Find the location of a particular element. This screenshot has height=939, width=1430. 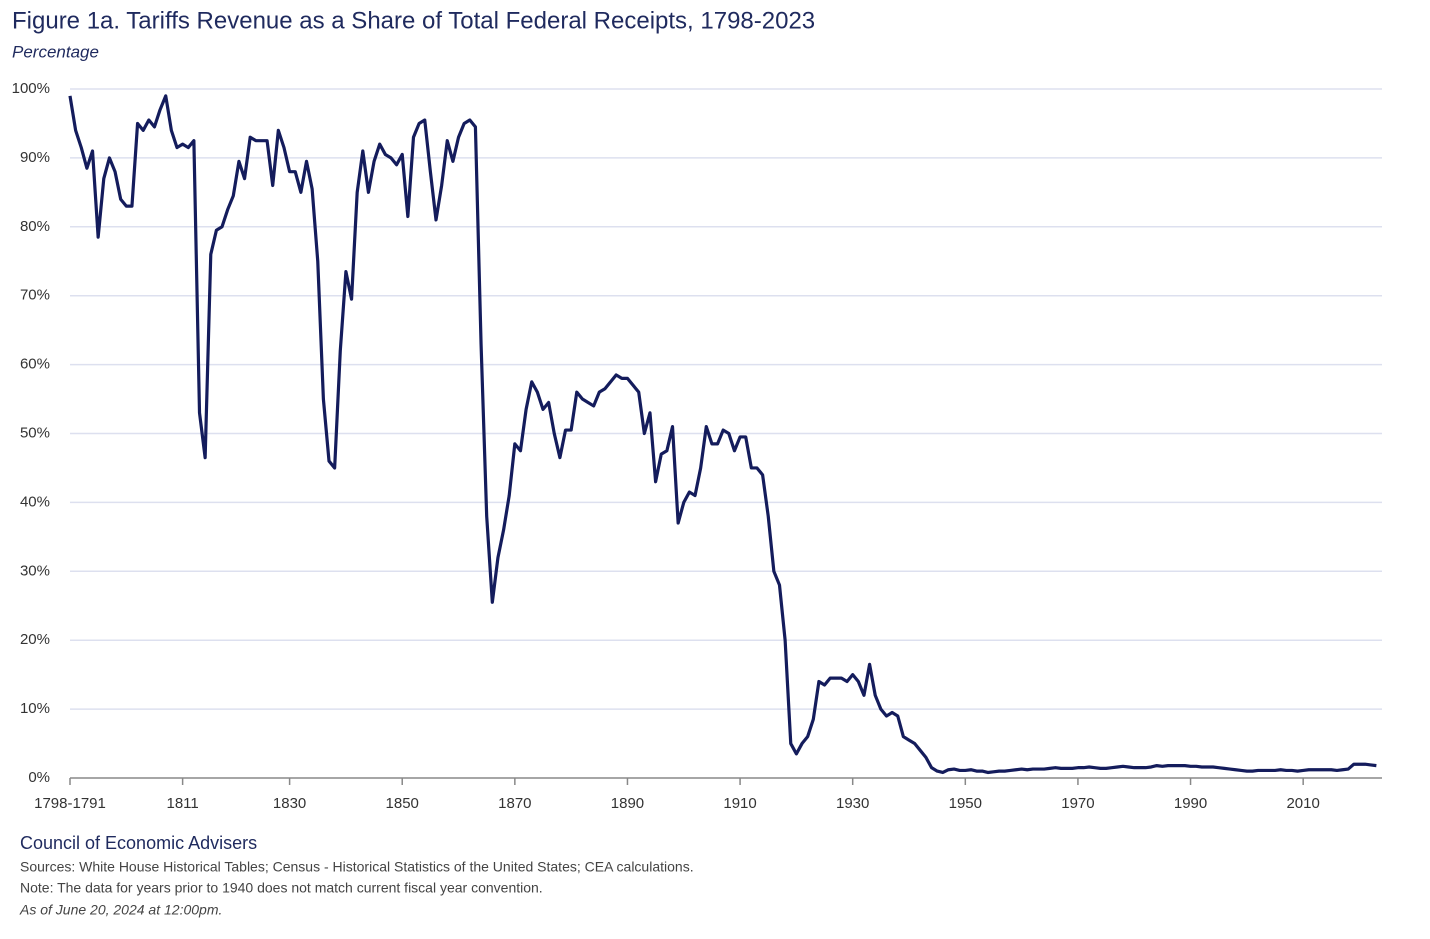

x-tick-label: 1970 is located at coordinates (1077, 803).